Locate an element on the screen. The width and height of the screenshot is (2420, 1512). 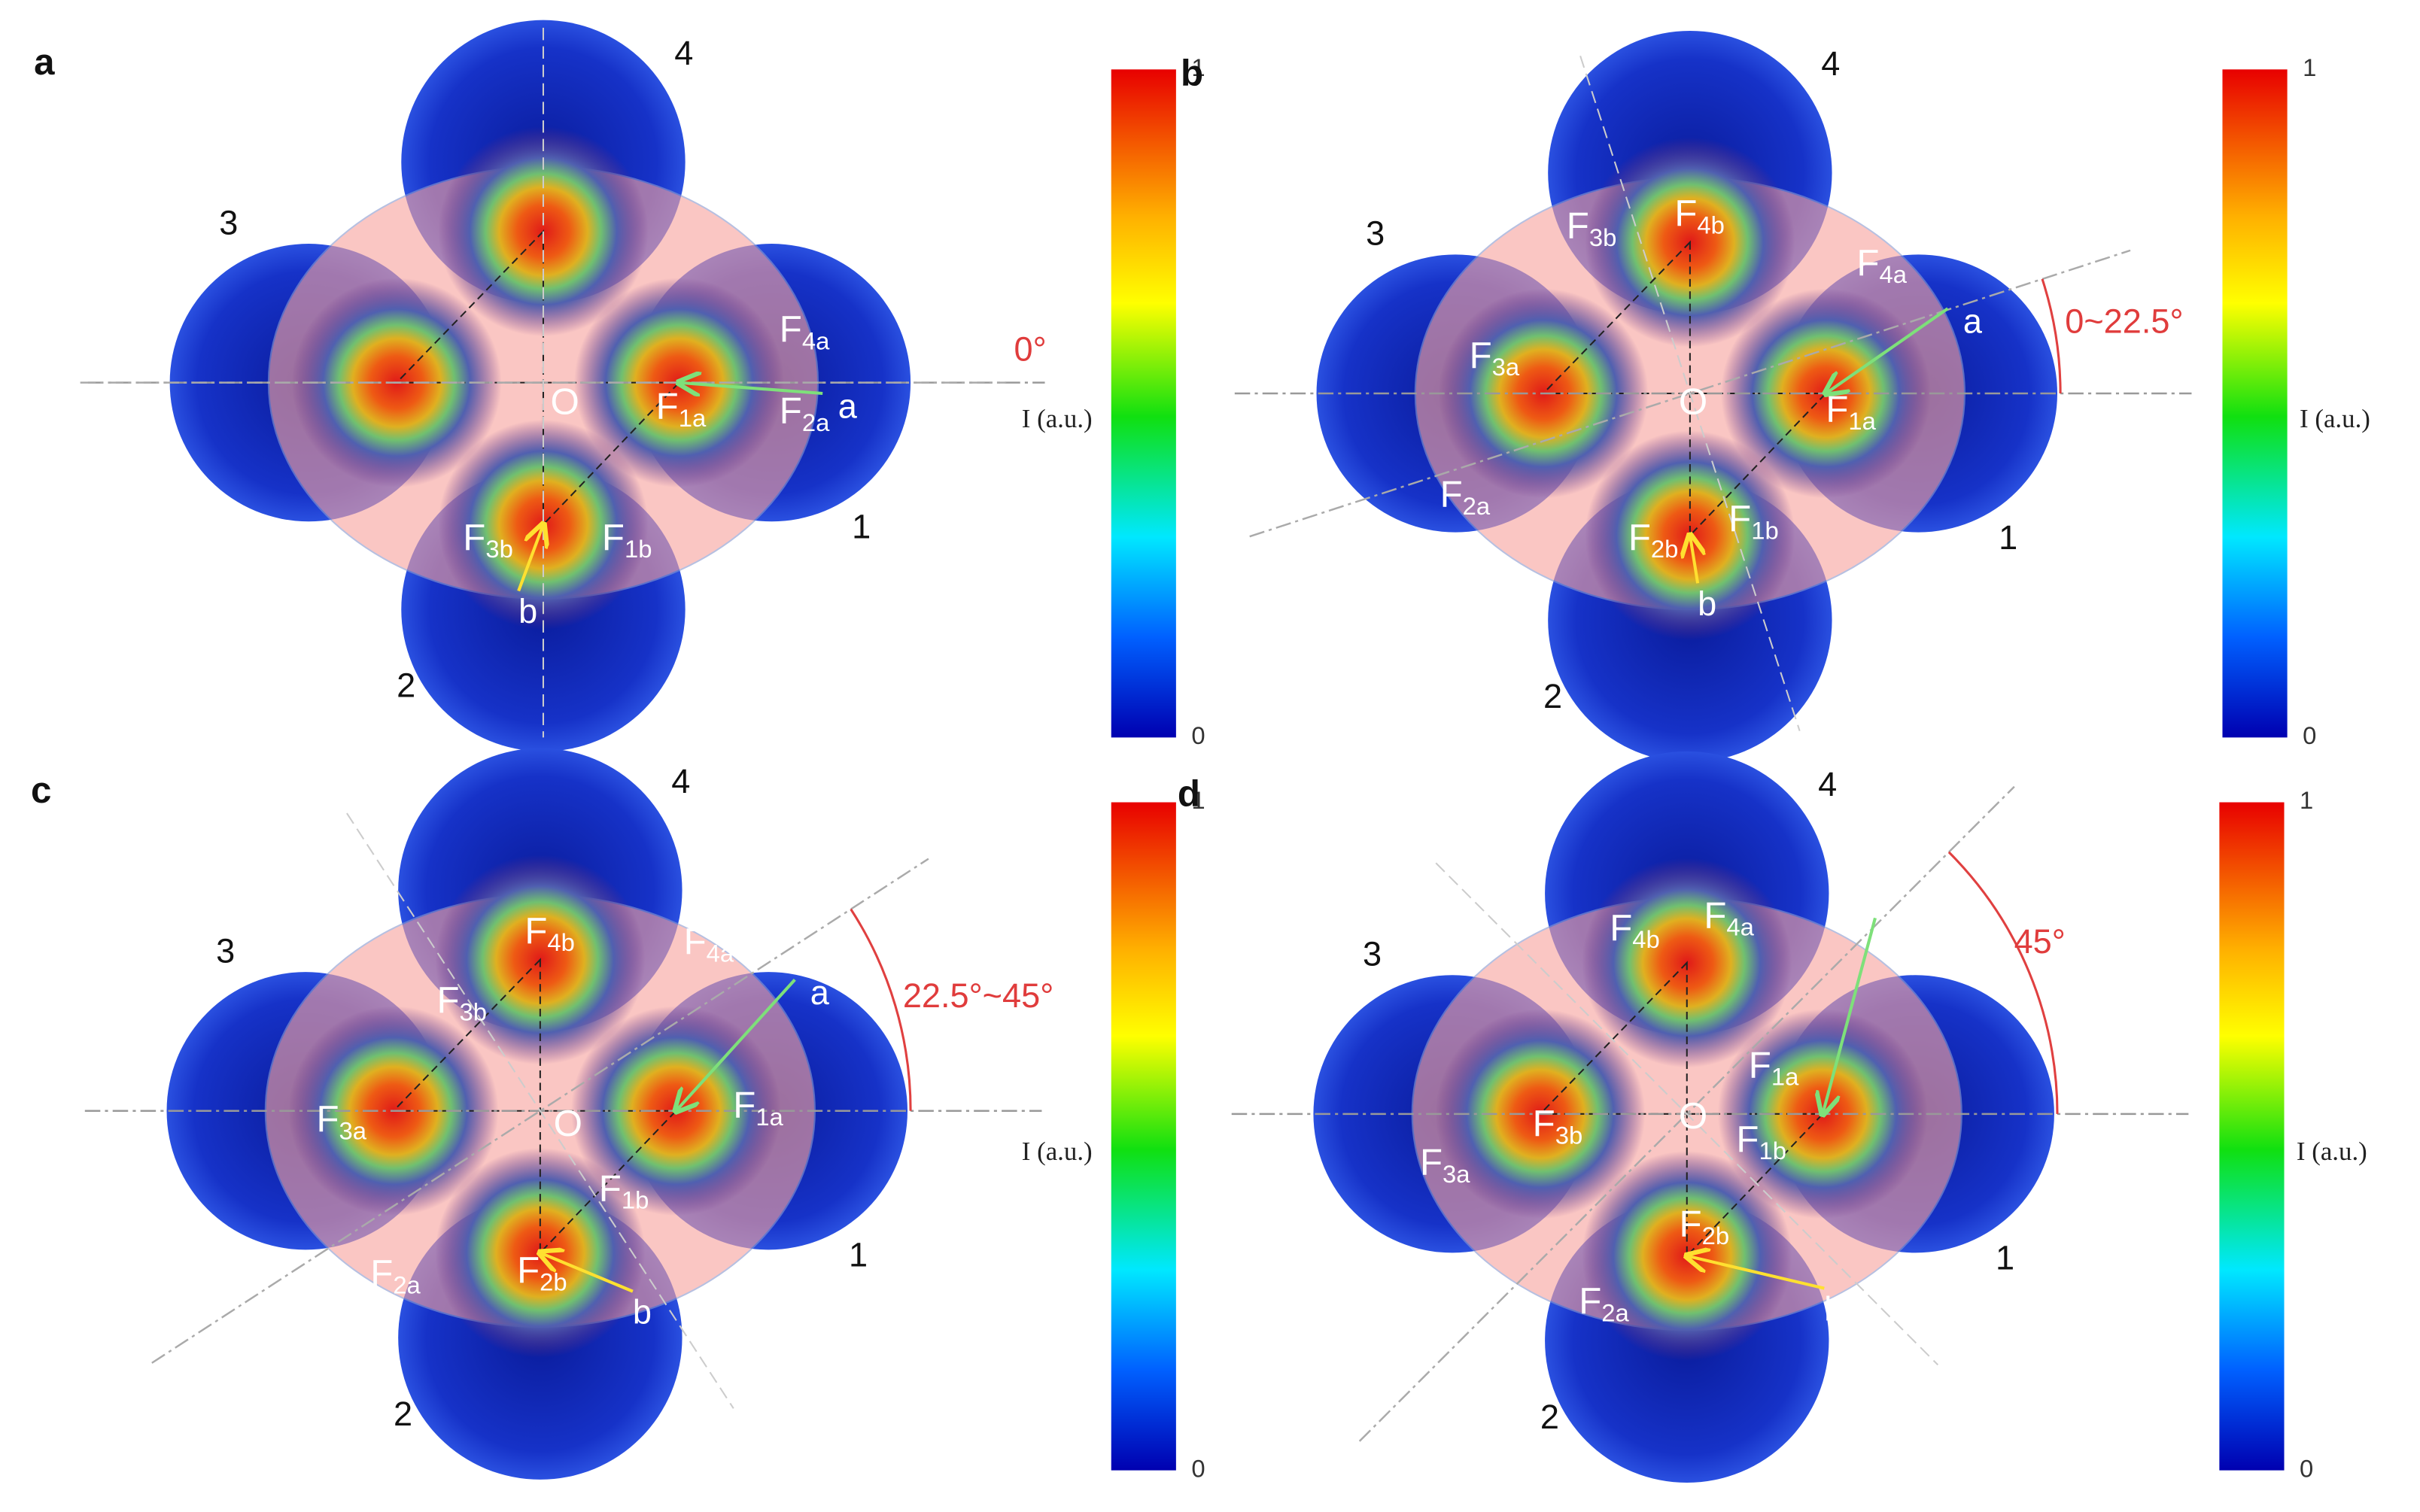
panel-label: a is located at coordinates (44, 62).